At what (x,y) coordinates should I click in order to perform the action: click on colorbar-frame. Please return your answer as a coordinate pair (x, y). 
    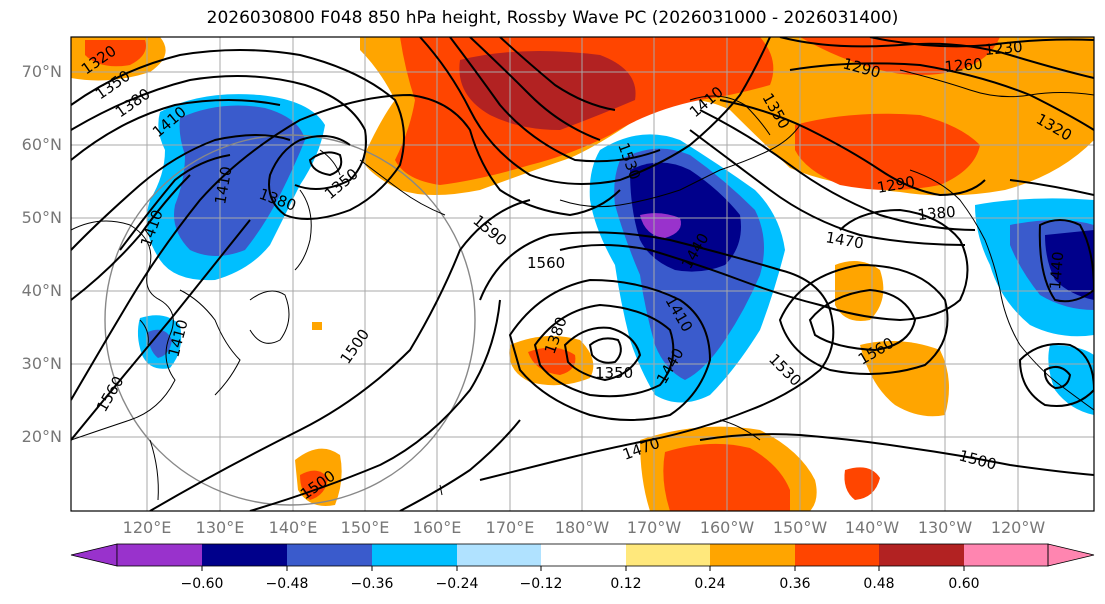
    Looking at the image, I should click on (582, 555).